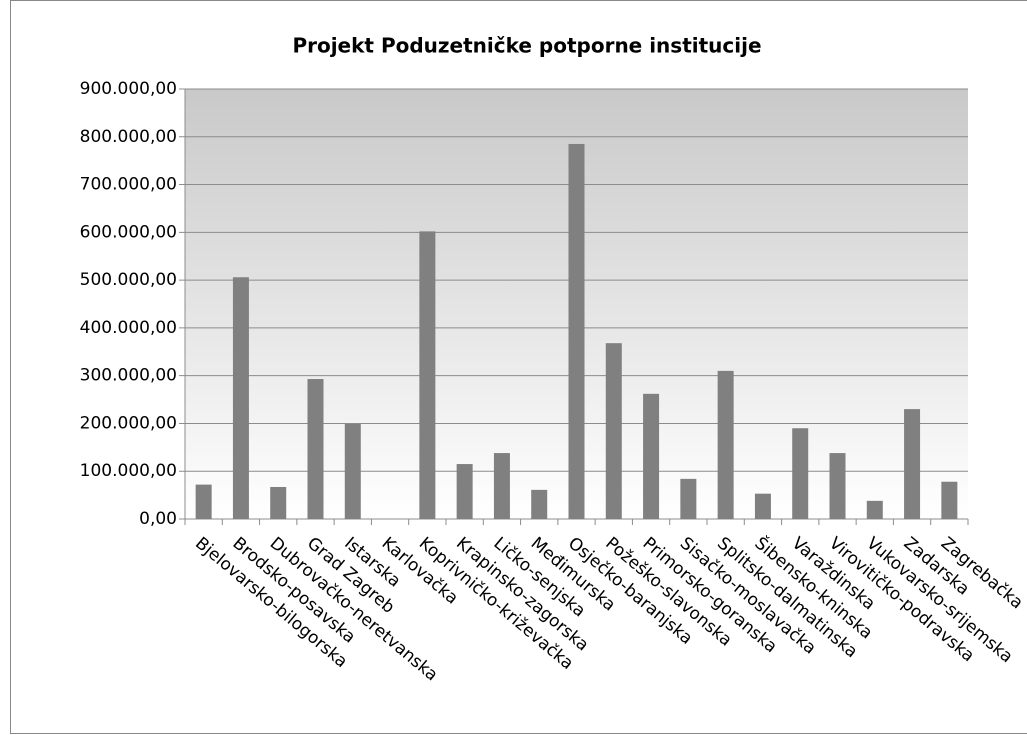 This screenshot has height=735, width=1027. What do you see at coordinates (128, 423) in the screenshot?
I see `y-tick-label: 200.000,00` at bounding box center [128, 423].